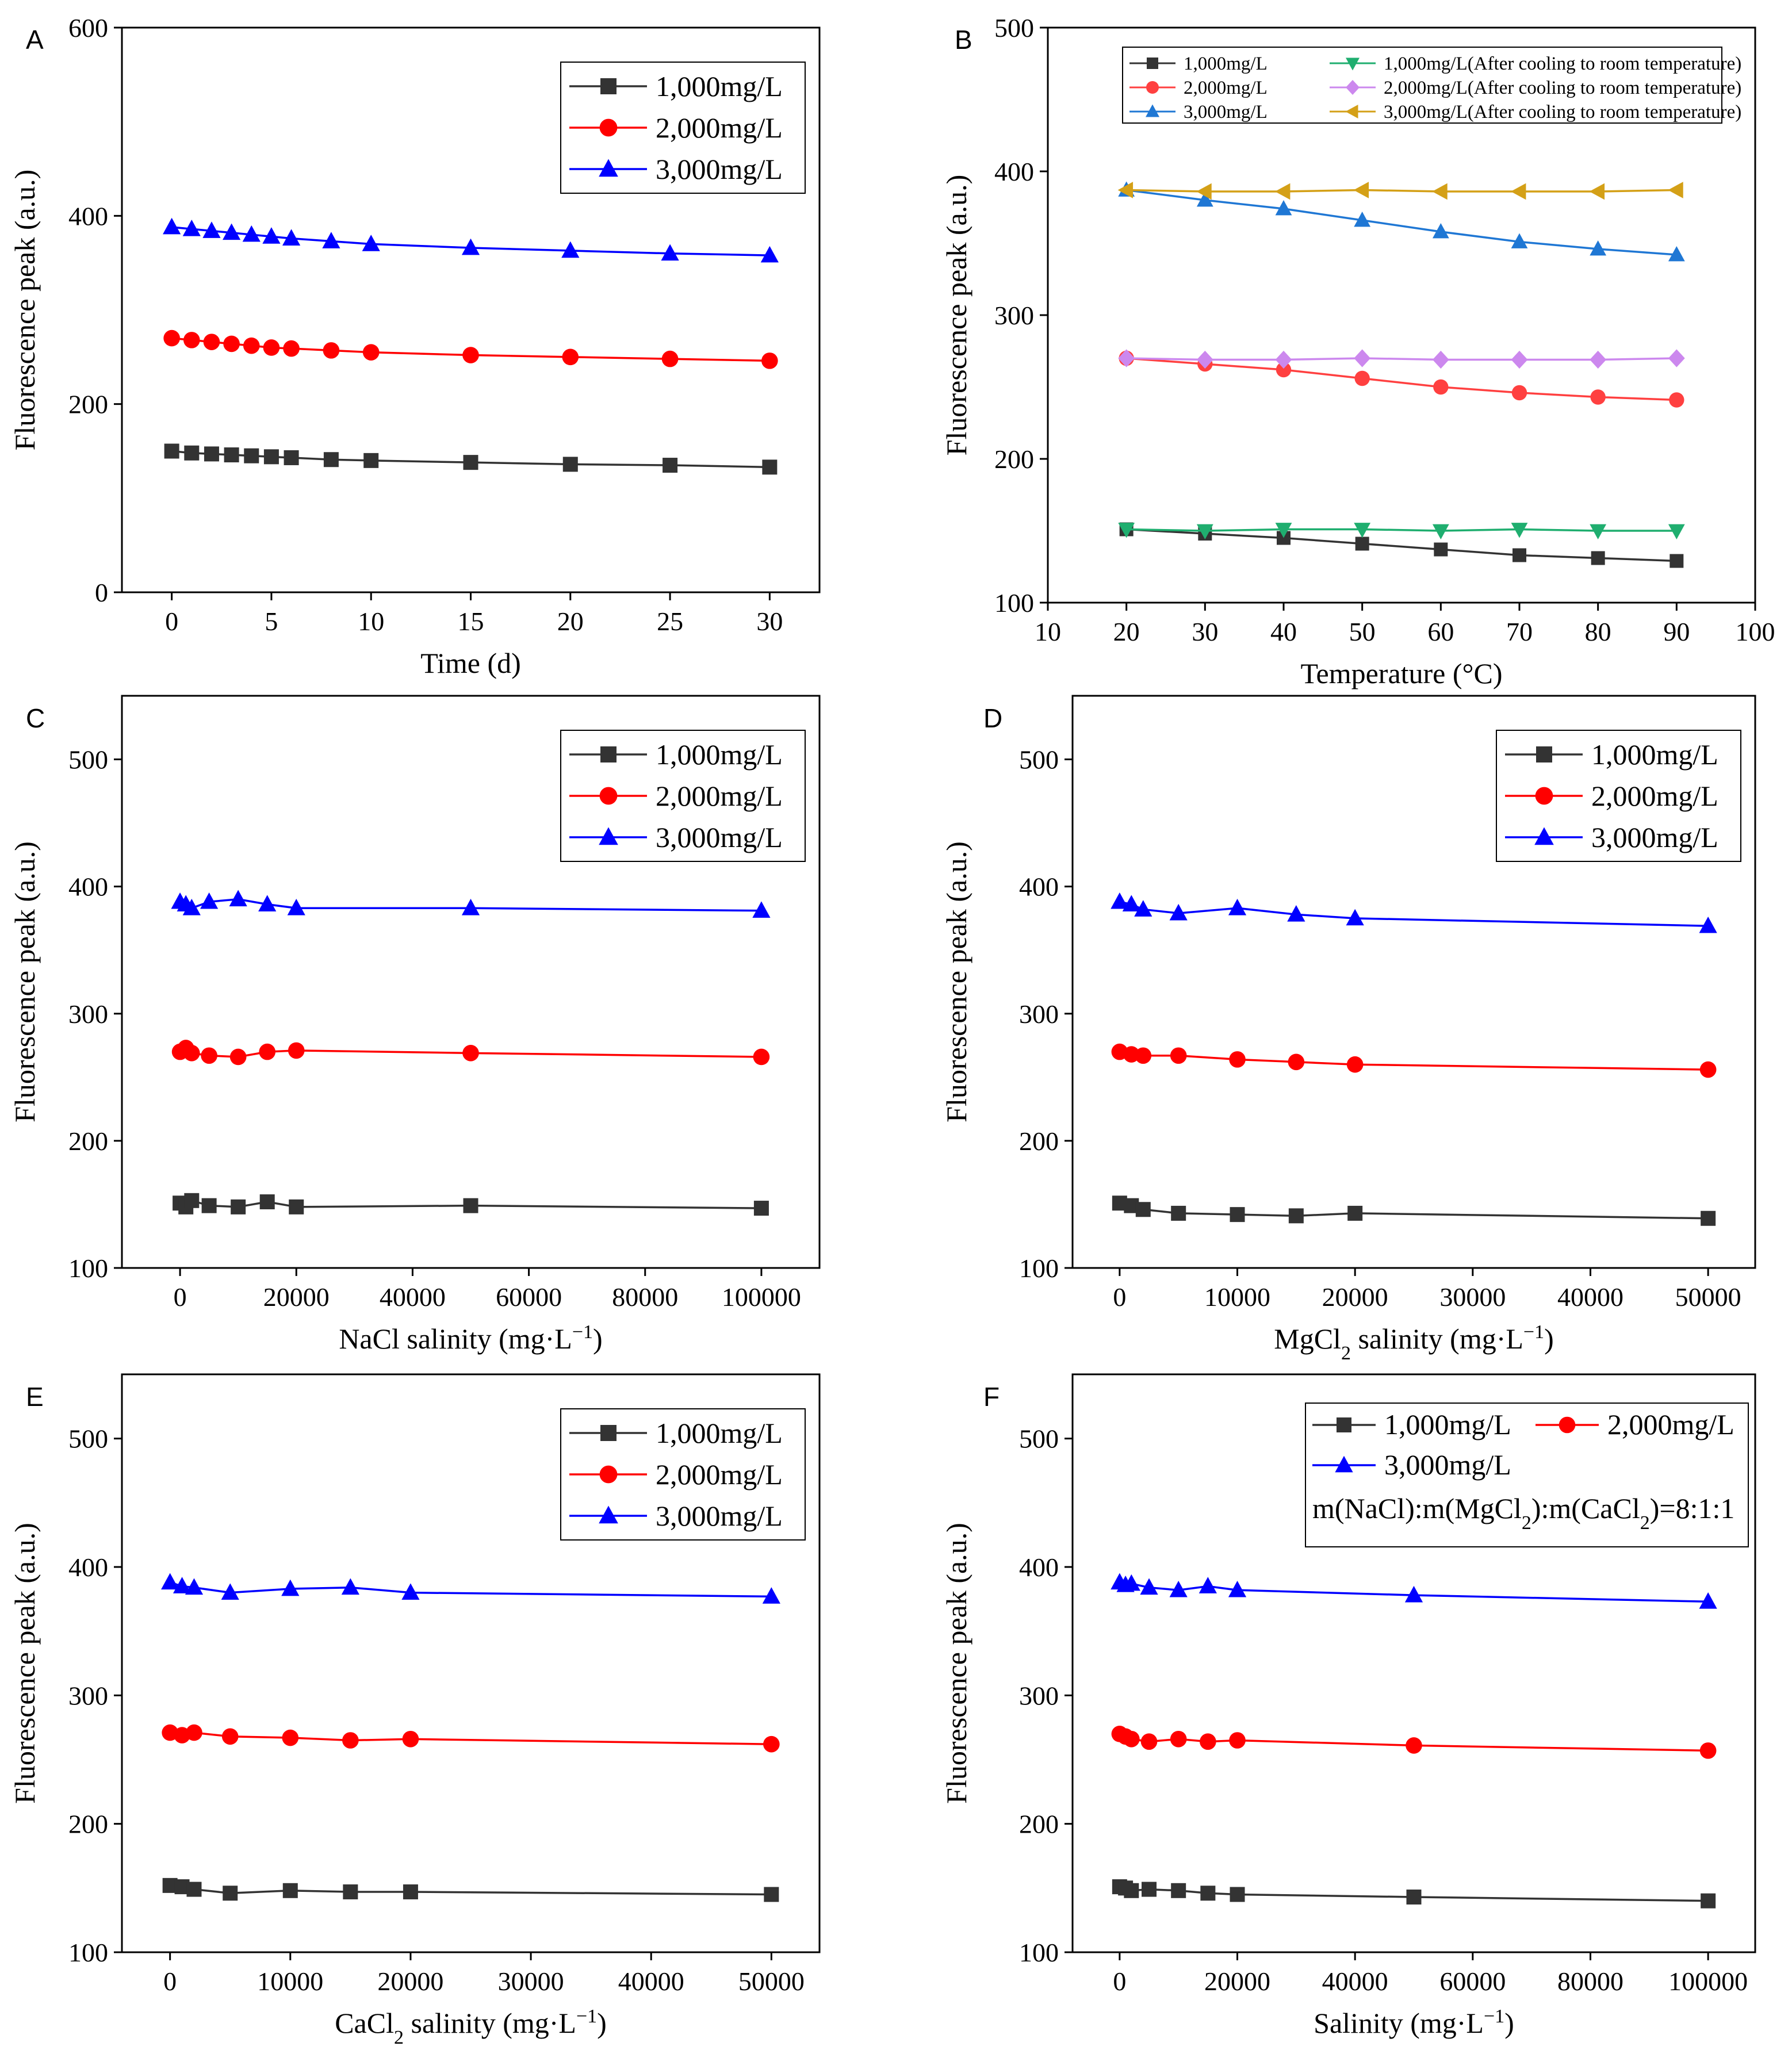 The height and width of the screenshot is (2050, 1792). I want to click on x-tick-label: 70, so click(1520, 632).